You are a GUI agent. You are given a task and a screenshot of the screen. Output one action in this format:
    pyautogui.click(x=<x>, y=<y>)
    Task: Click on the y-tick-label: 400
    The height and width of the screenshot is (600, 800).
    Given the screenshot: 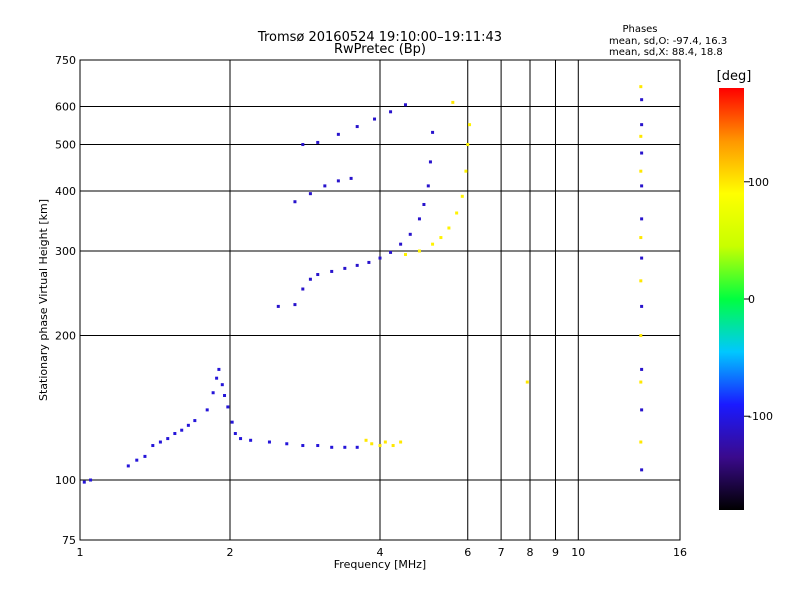 What is the action you would take?
    pyautogui.click(x=65, y=191)
    